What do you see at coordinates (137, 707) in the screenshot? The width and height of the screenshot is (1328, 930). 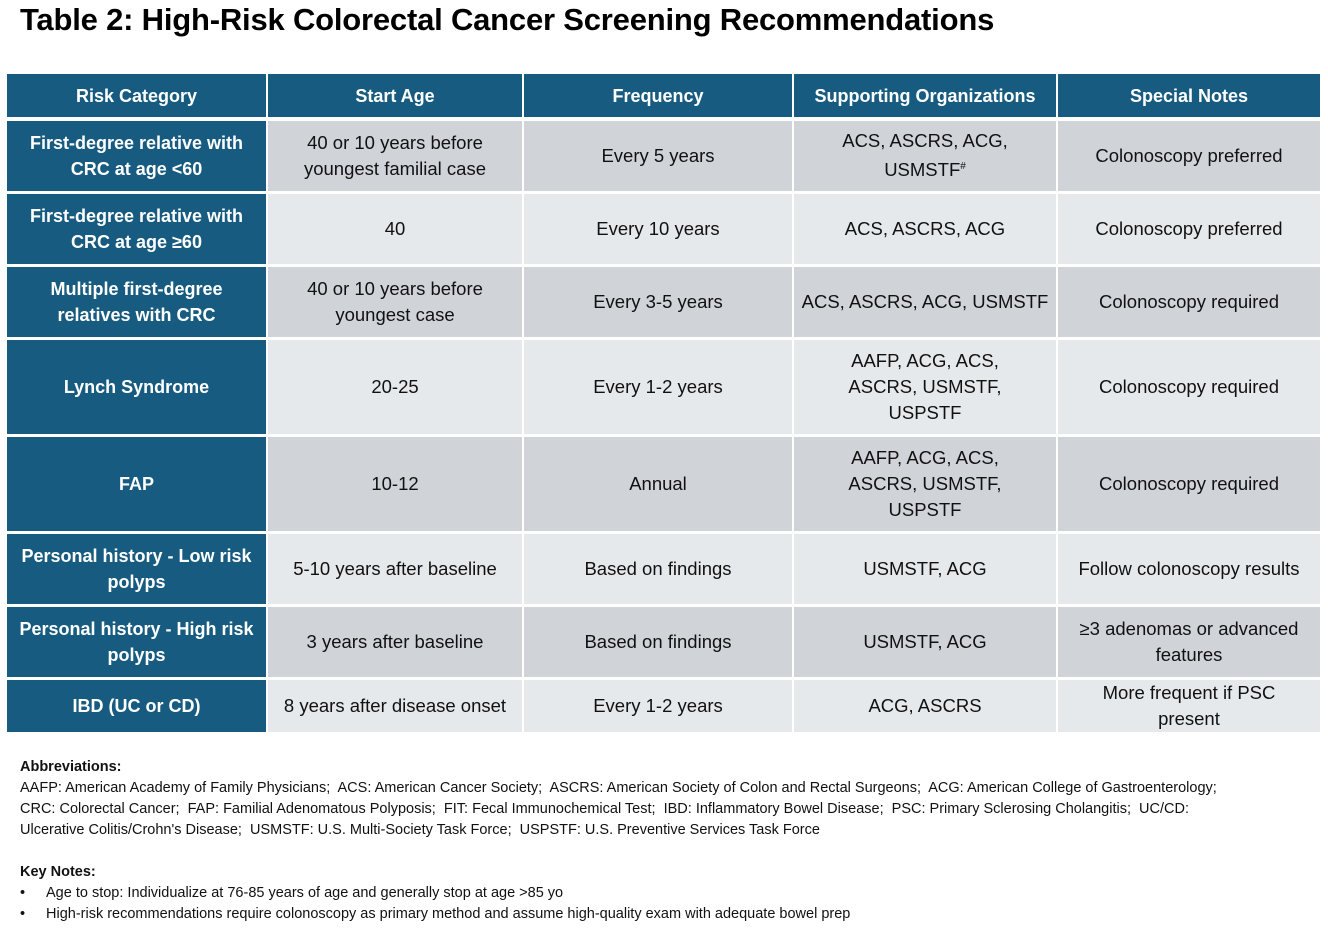 I see `cell-risk-category: IBD (UC or CD)` at bounding box center [137, 707].